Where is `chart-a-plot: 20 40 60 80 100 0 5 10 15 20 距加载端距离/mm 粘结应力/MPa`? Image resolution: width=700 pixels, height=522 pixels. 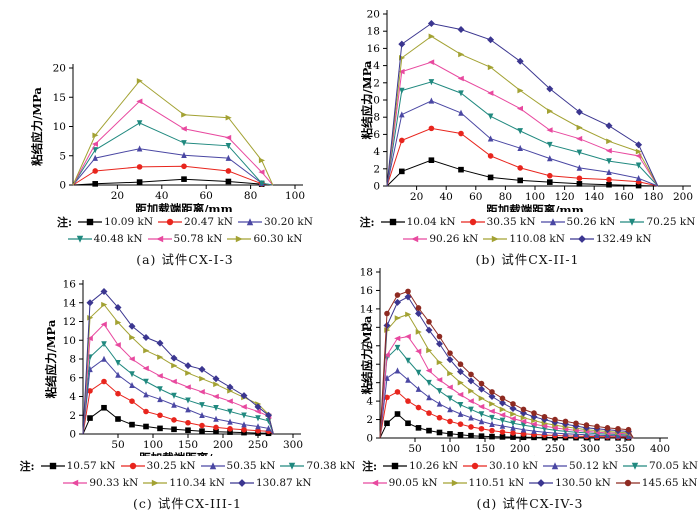 chart-a-plot: 20 40 60 80 100 0 5 10 15 20 距加载端距离/mm 粘结应力/MPa is located at coordinates (167, 138).